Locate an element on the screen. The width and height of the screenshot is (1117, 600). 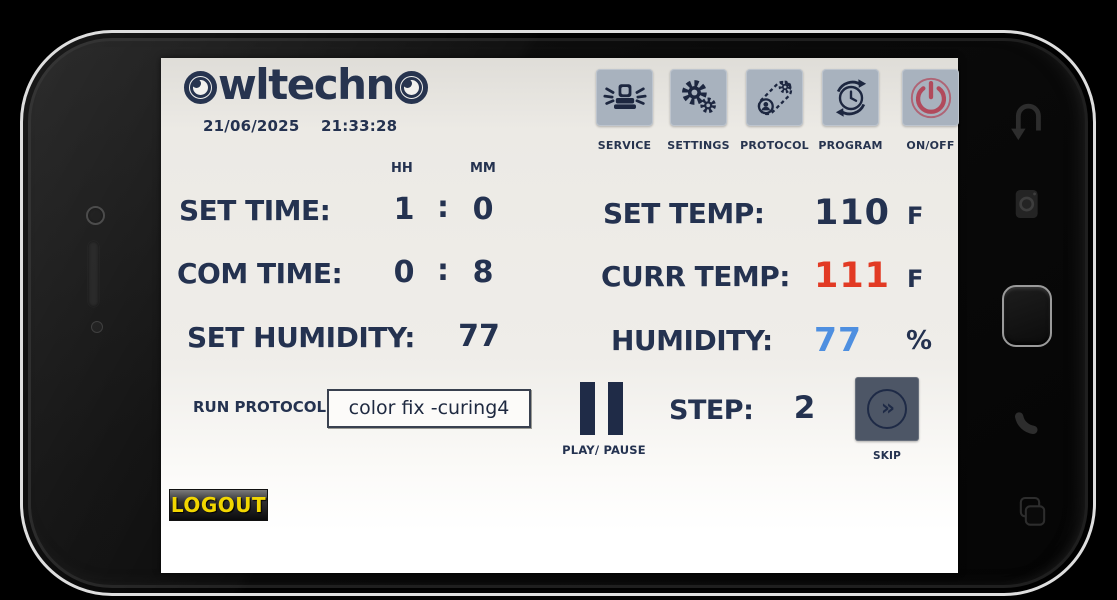
skip-button: » is located at coordinates (887, 409).